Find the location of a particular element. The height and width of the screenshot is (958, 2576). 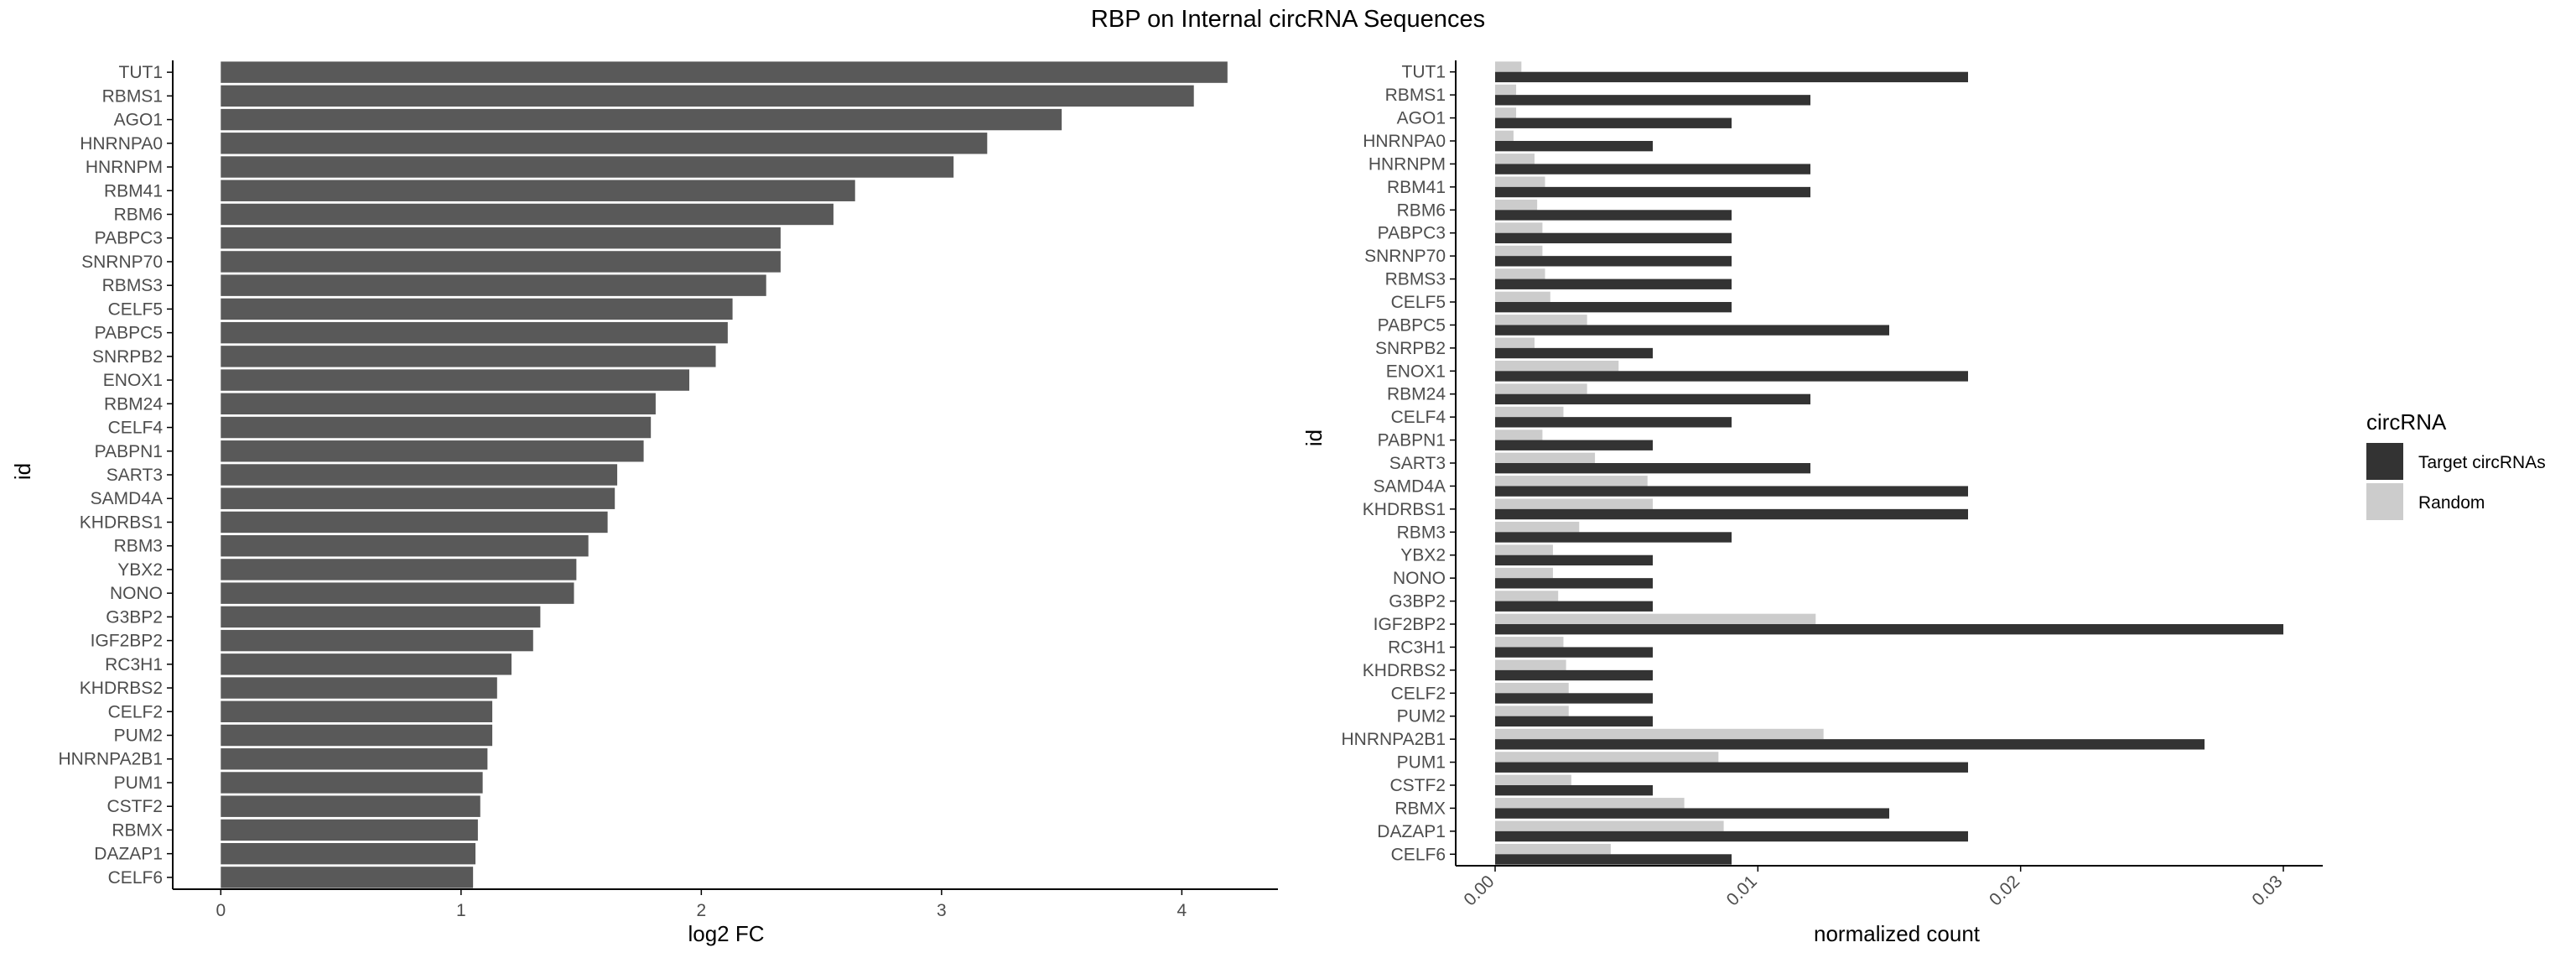

log2fc-bar-igf2bp2 is located at coordinates (377, 640).